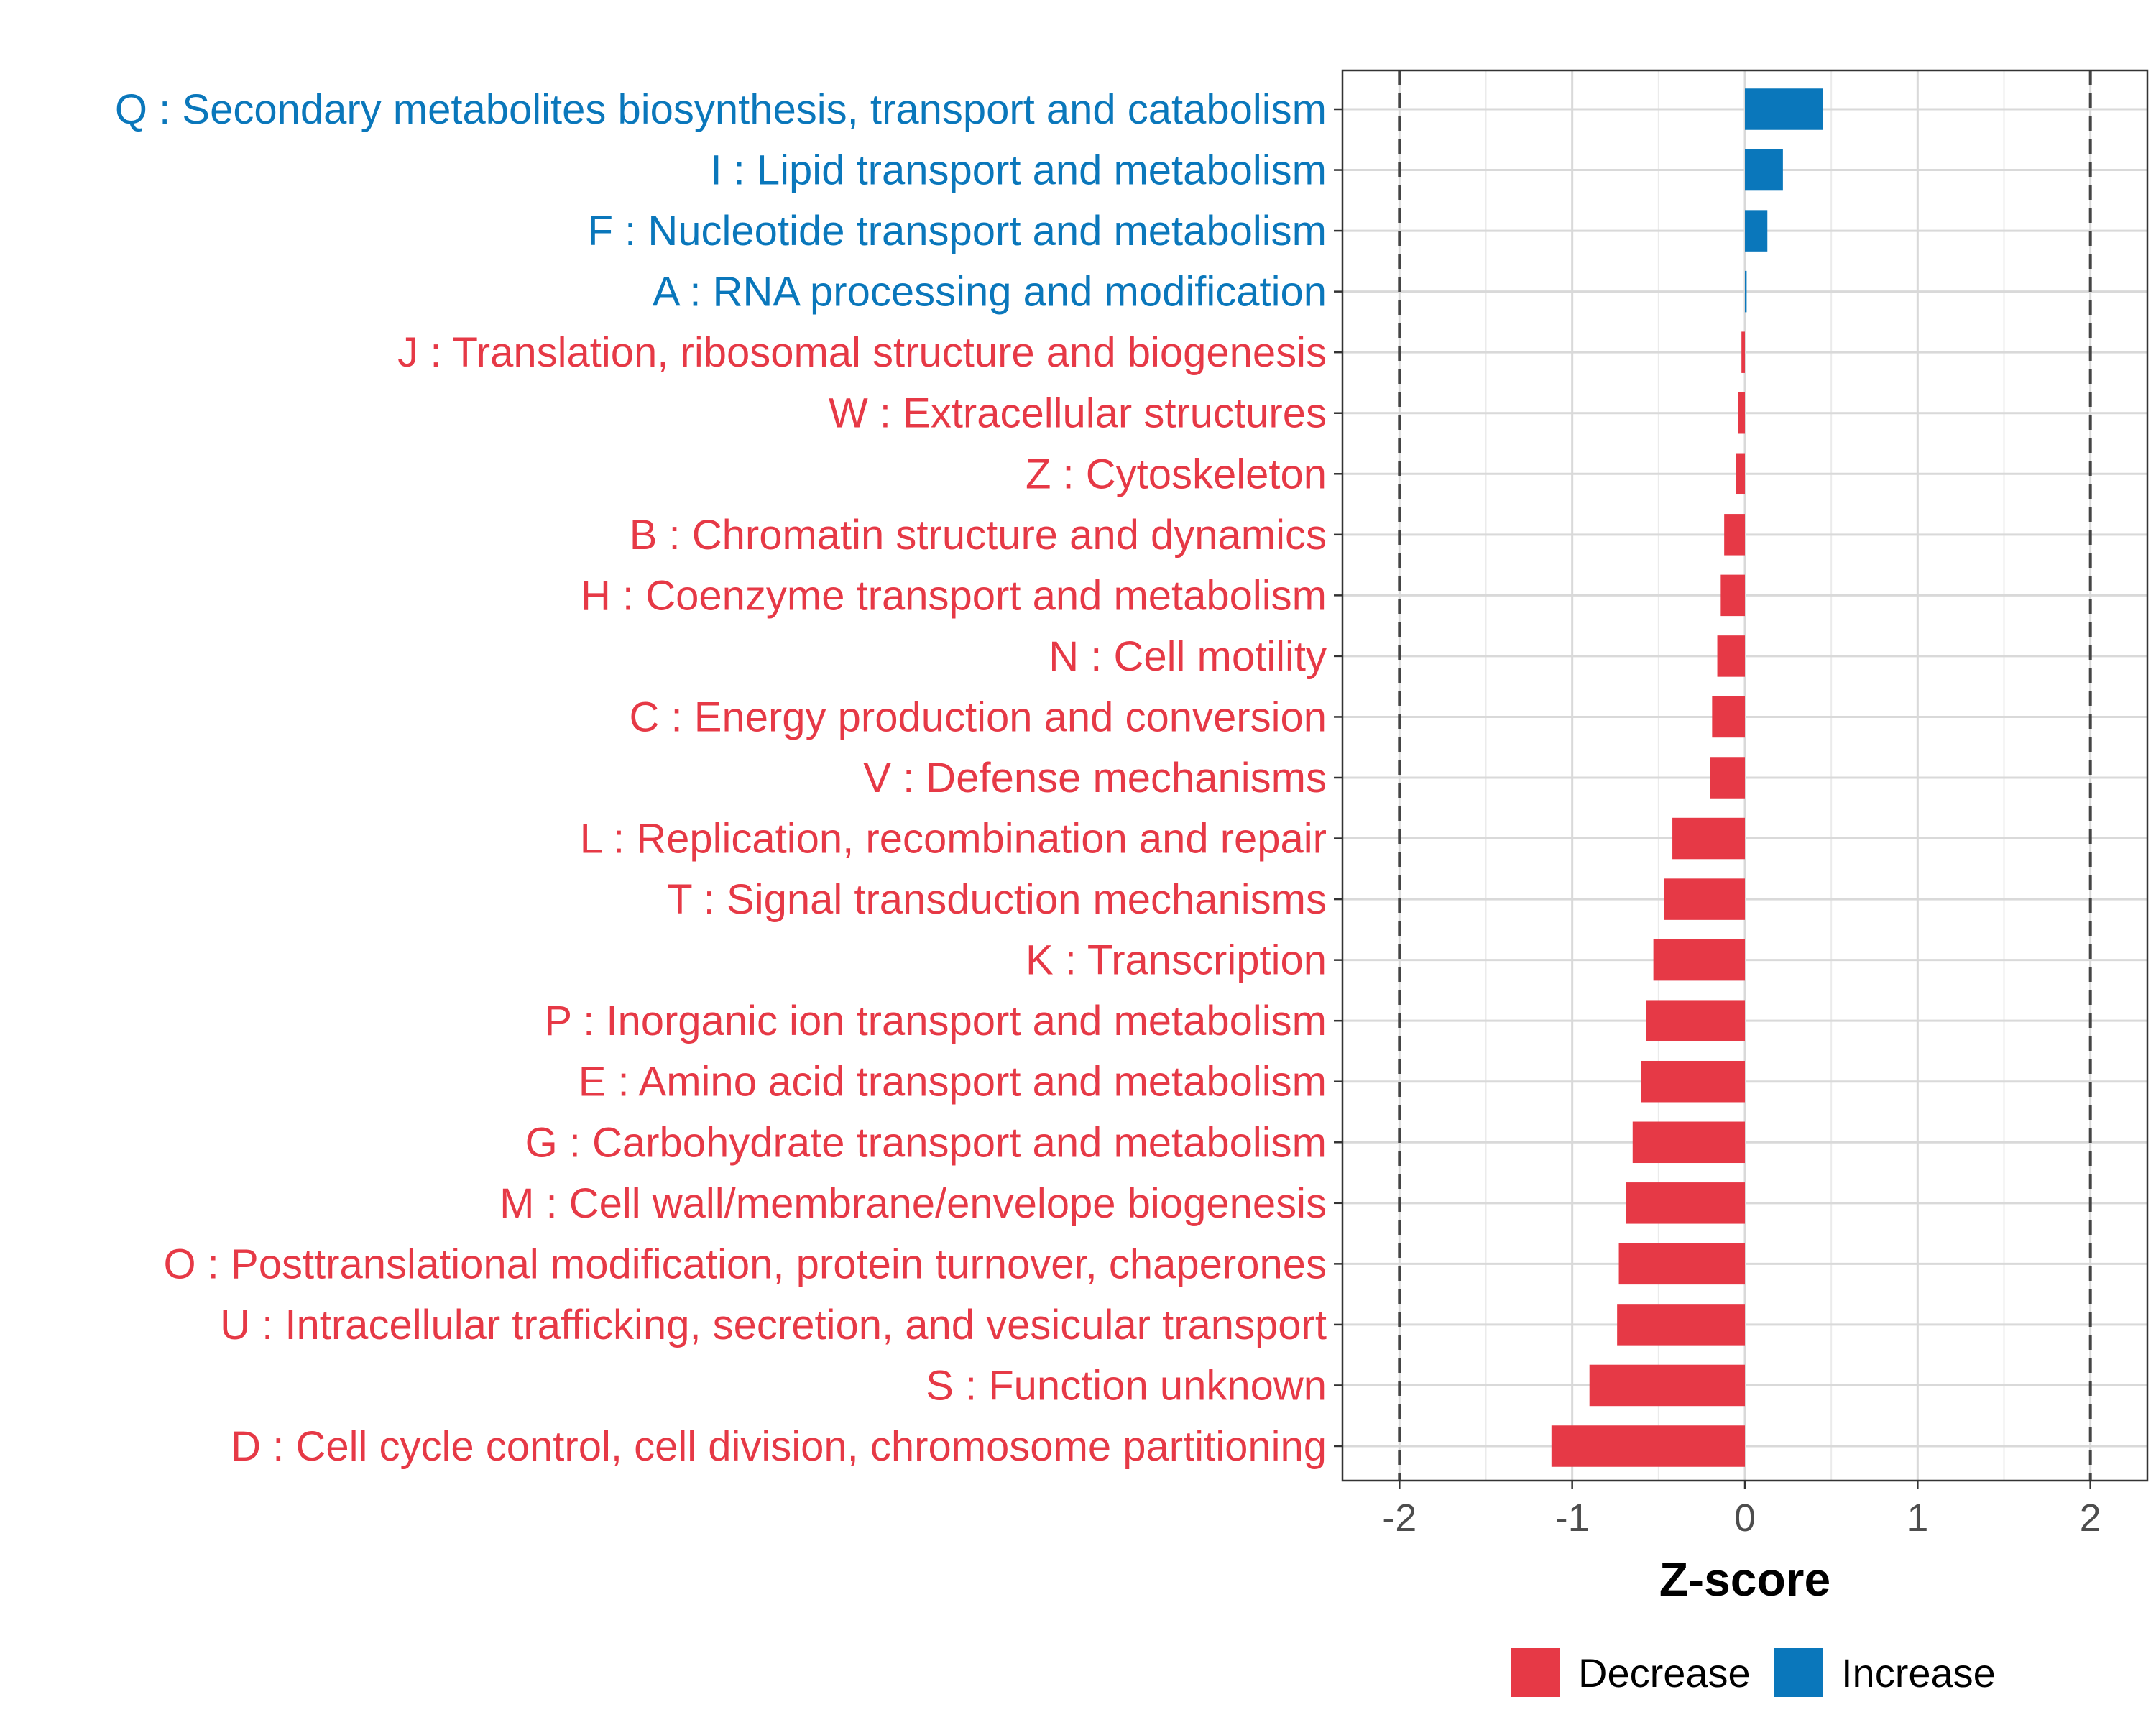 The height and width of the screenshot is (1725, 2156). Describe the element at coordinates (978, 717) in the screenshot. I see `category-label: C : Energy production and conversion` at that location.